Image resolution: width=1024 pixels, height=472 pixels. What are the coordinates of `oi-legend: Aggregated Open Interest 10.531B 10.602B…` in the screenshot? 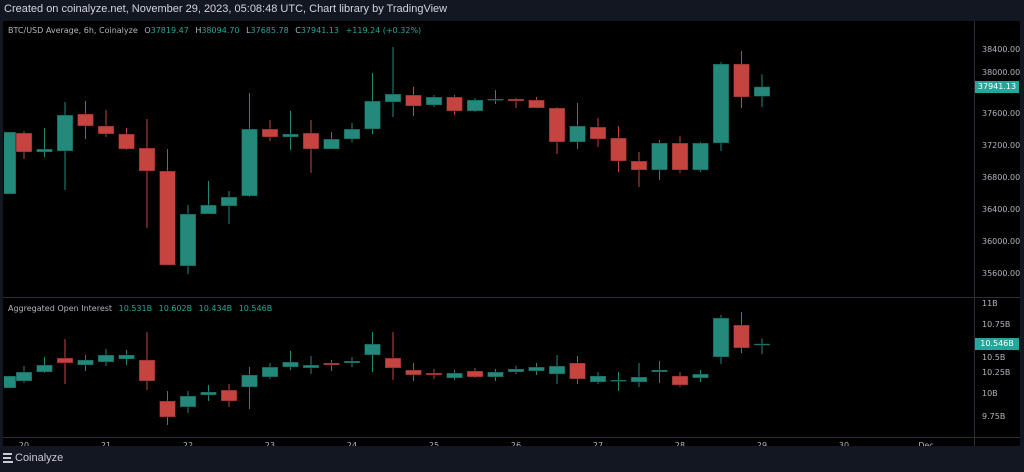 It's located at (140, 308).